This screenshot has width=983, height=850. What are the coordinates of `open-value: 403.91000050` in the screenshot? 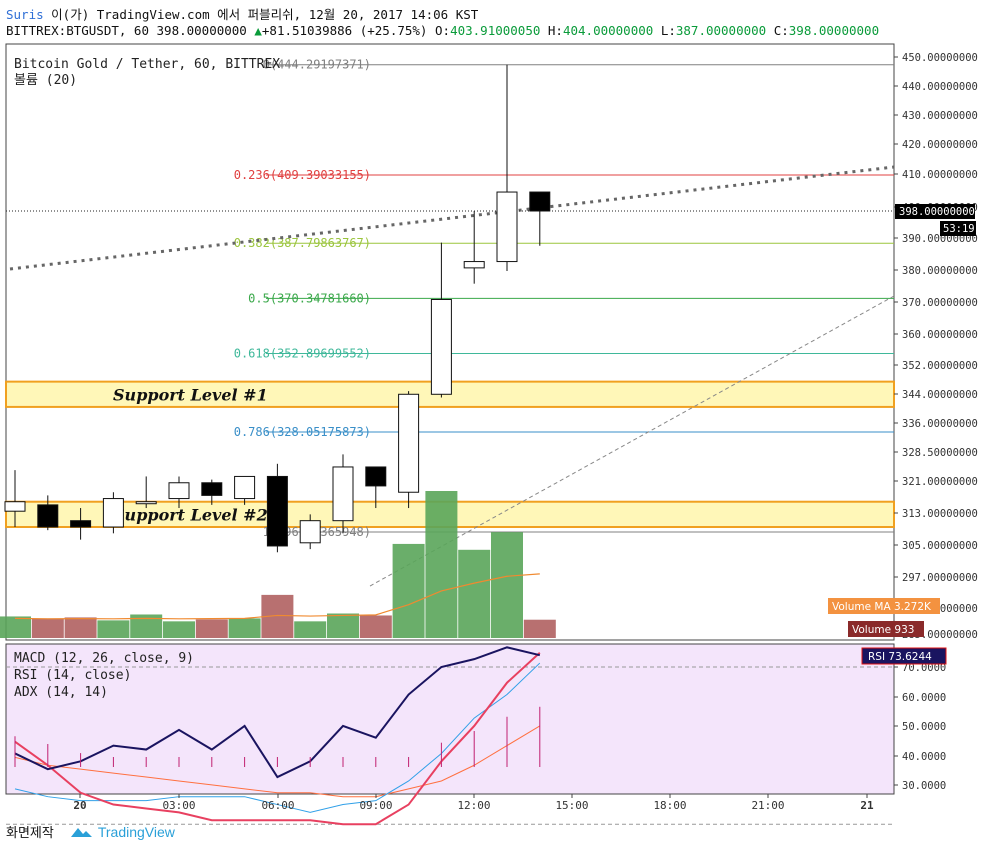 It's located at (495, 30).